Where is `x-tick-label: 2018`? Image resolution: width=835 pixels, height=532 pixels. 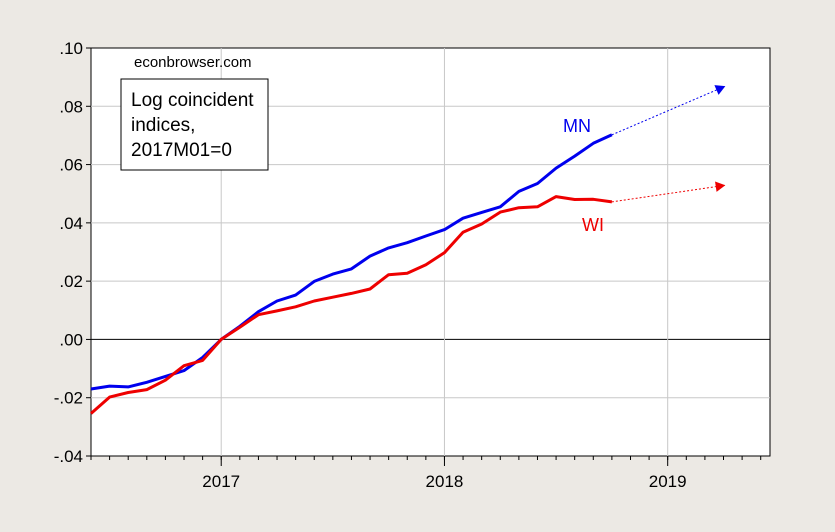 x-tick-label: 2018 is located at coordinates (445, 481).